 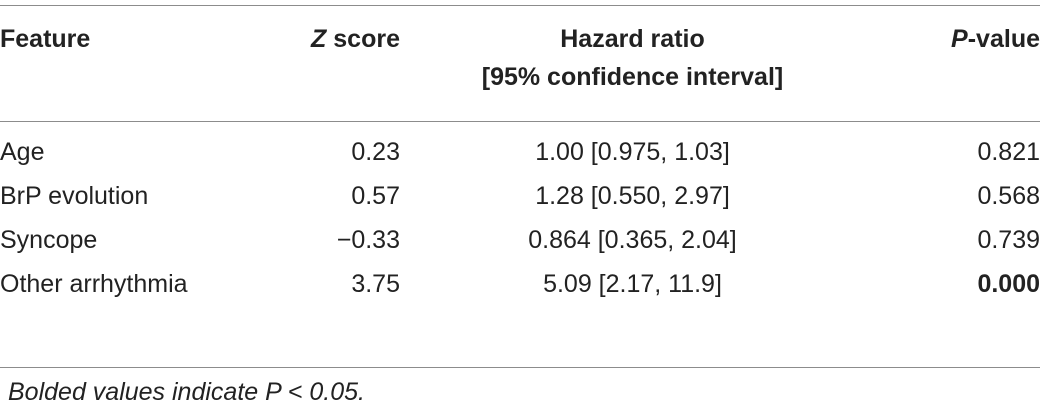 I want to click on header-hazard-ratio: Hazard ratio [95% confidence interval], so click(x=632, y=70).